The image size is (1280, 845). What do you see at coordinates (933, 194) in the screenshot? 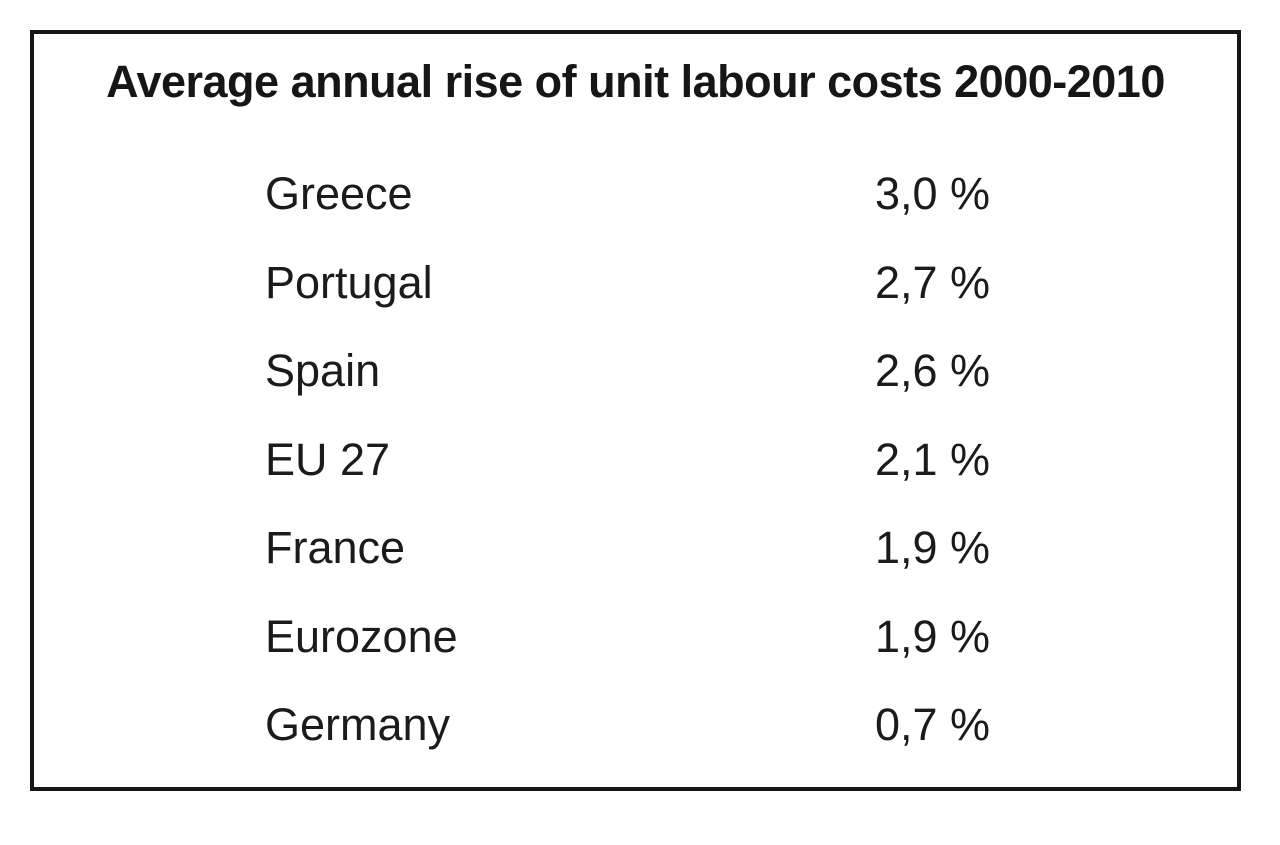
I see `percent-value: 3,0 %` at bounding box center [933, 194].